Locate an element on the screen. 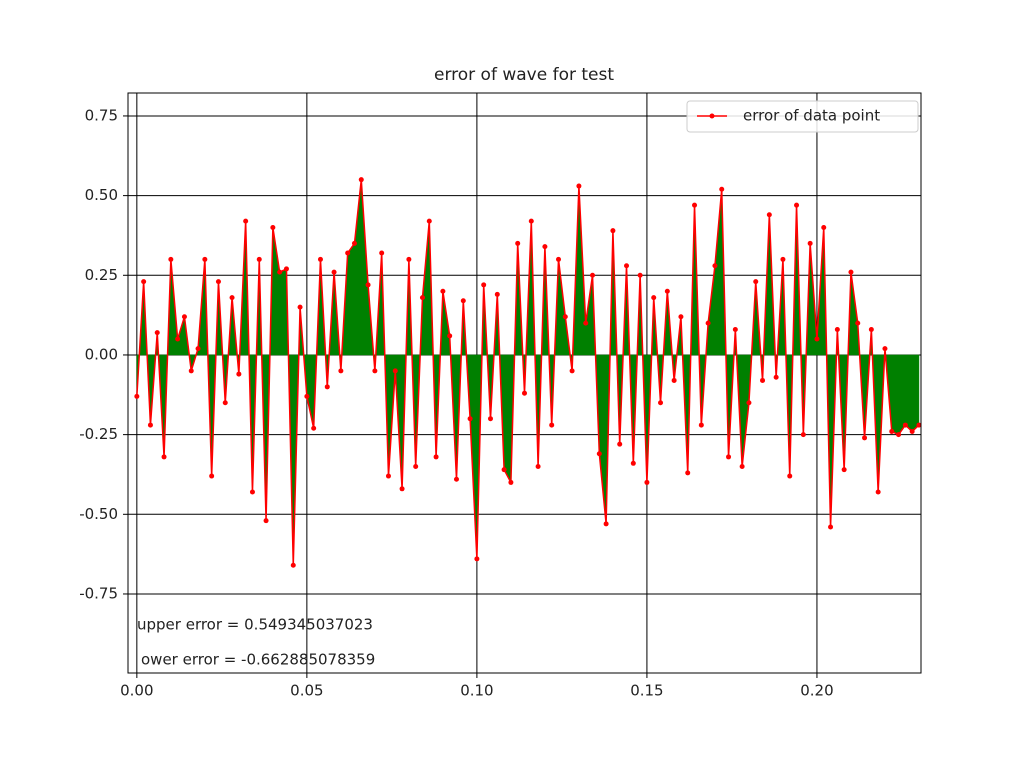  x-tick-label: 0.15 is located at coordinates (646, 691).